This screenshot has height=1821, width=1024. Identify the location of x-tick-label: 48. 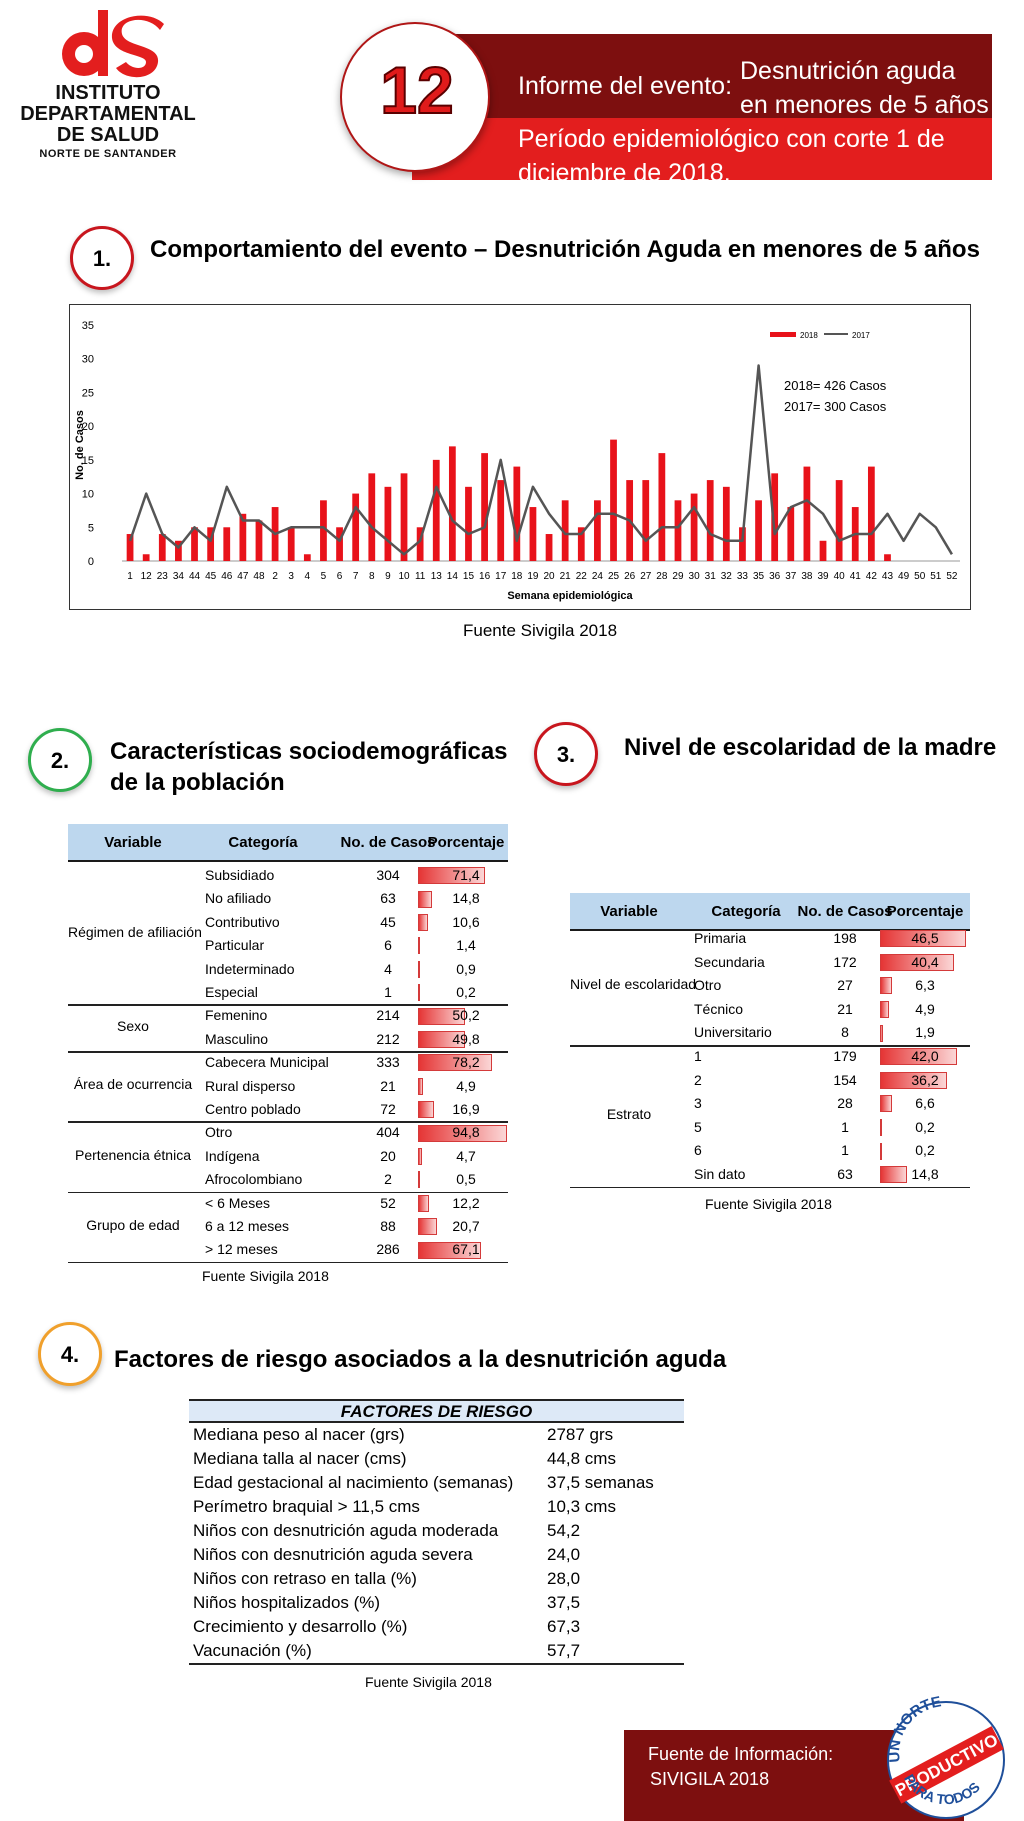
(259, 576).